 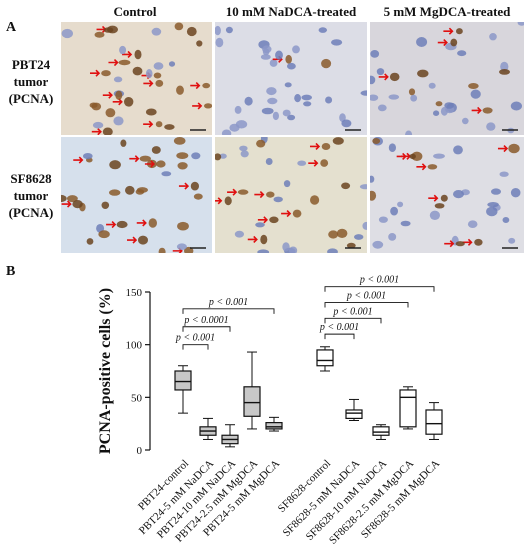 What do you see at coordinates (136, 78) in the screenshot?
I see `micrograph-pbt24-control` at bounding box center [136, 78].